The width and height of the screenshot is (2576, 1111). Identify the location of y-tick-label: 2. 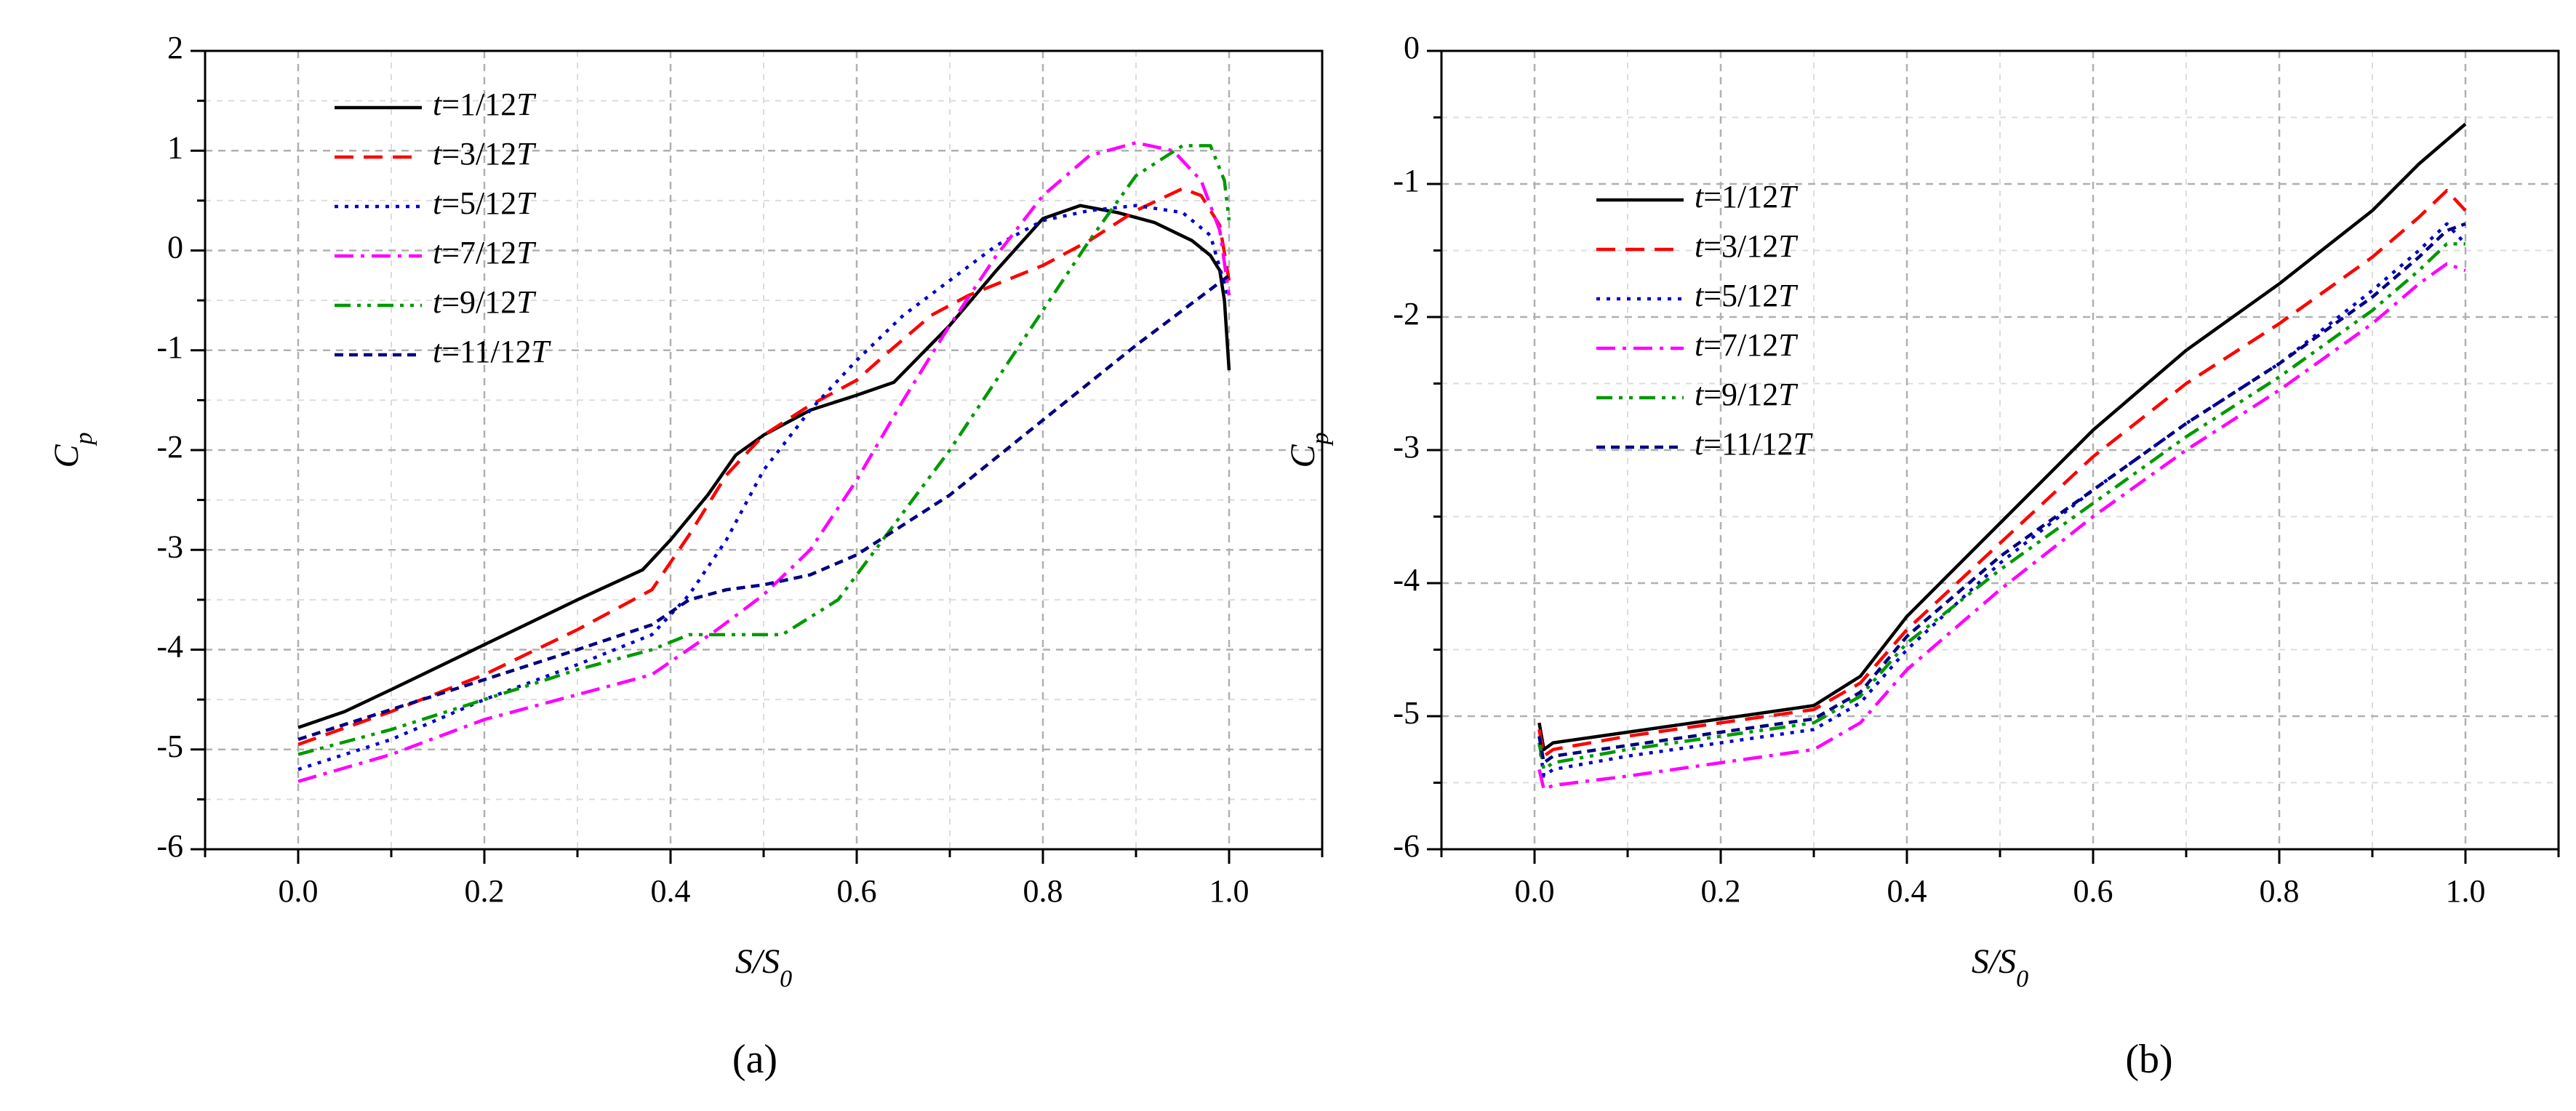
(175, 47).